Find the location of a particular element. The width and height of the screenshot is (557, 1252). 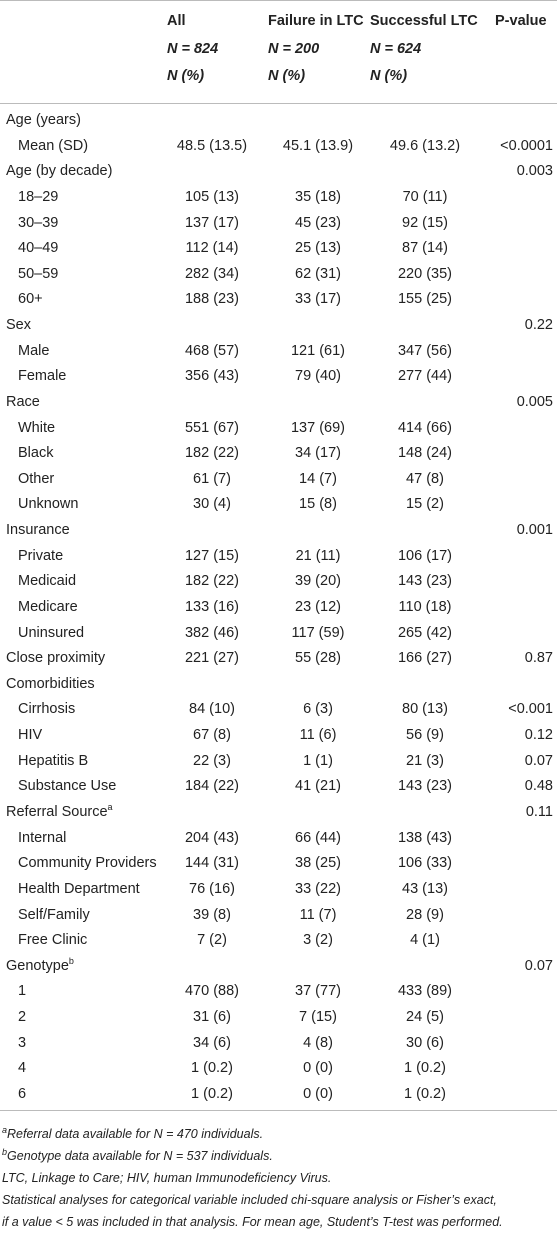

row-label: Unknown is located at coordinates (48, 504).